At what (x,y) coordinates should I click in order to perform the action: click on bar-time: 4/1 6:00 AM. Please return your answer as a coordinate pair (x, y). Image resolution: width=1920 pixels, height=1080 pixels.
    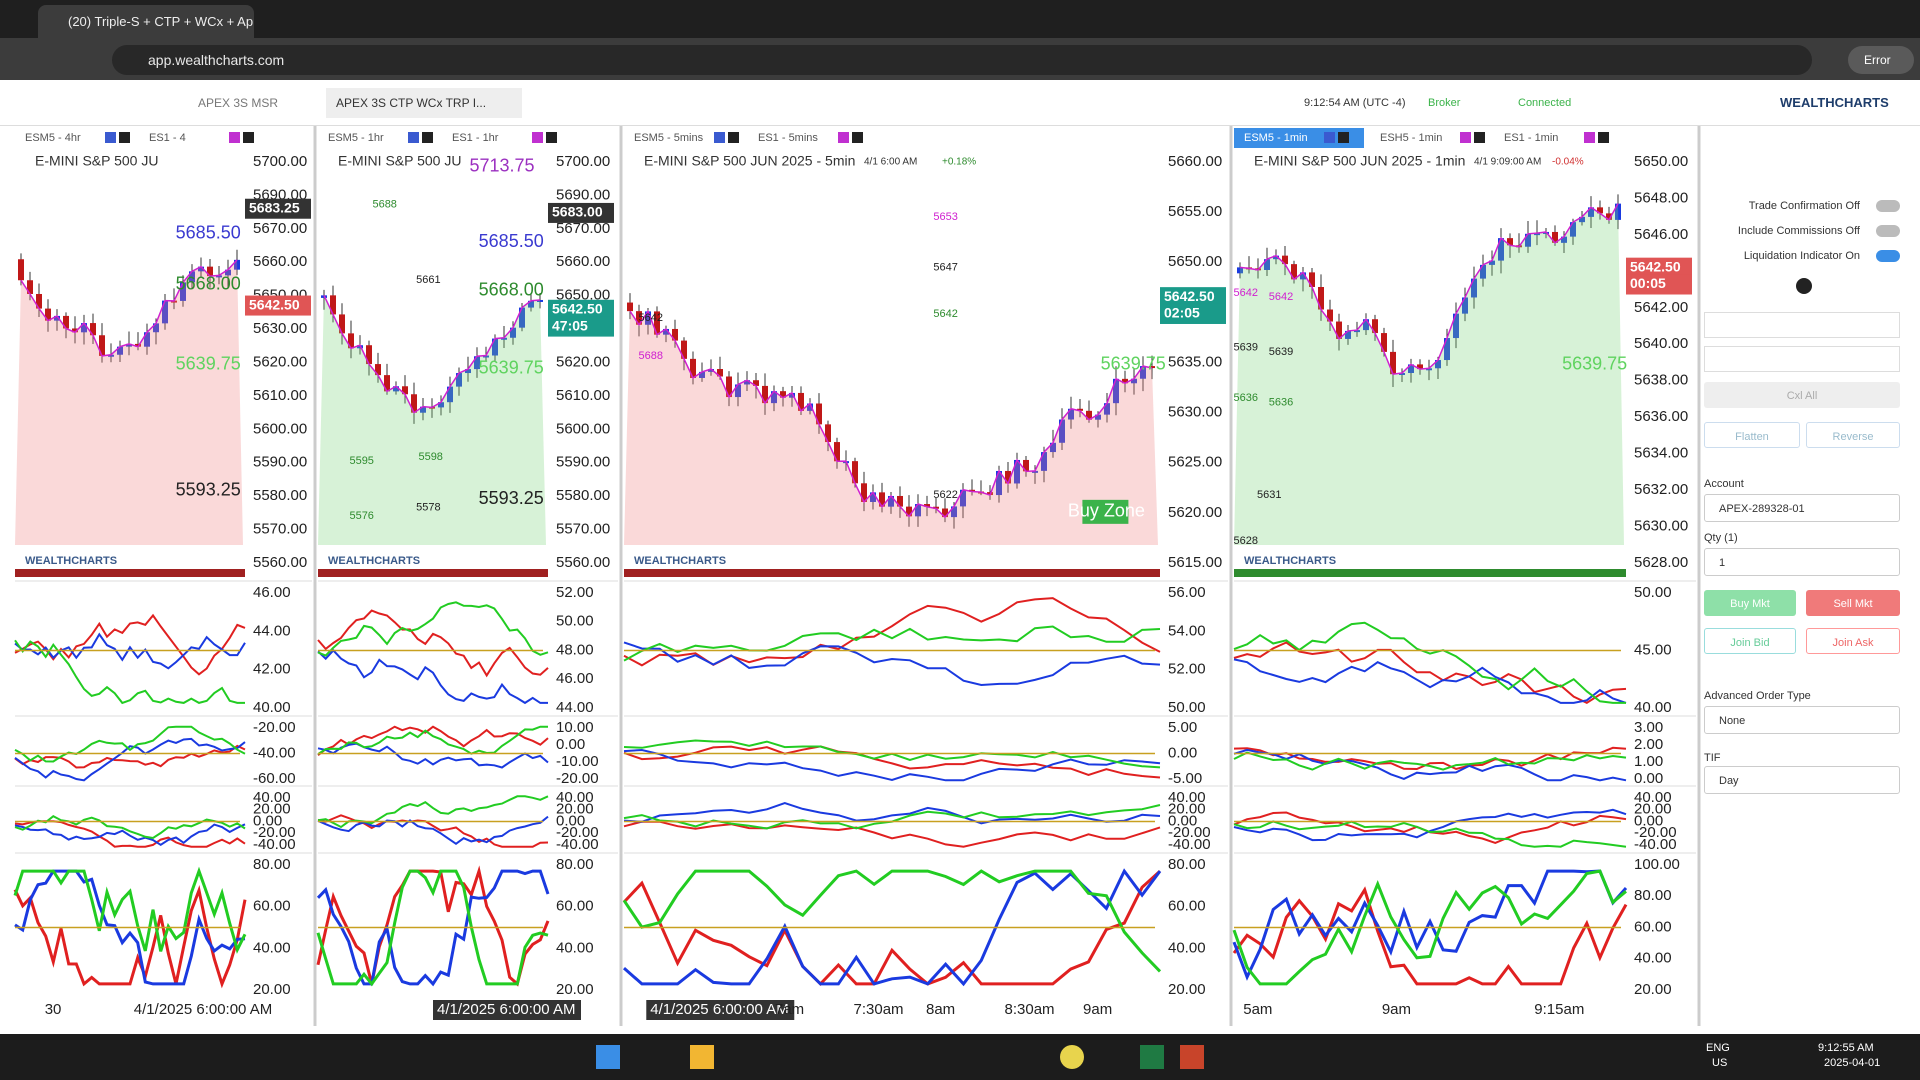
    Looking at the image, I should click on (890, 162).